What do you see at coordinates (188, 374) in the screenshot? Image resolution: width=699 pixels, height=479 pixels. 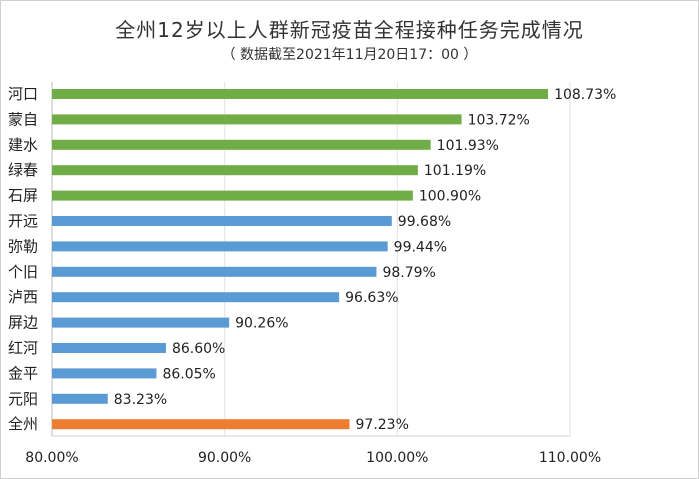 I see `value-label: 86.05%` at bounding box center [188, 374].